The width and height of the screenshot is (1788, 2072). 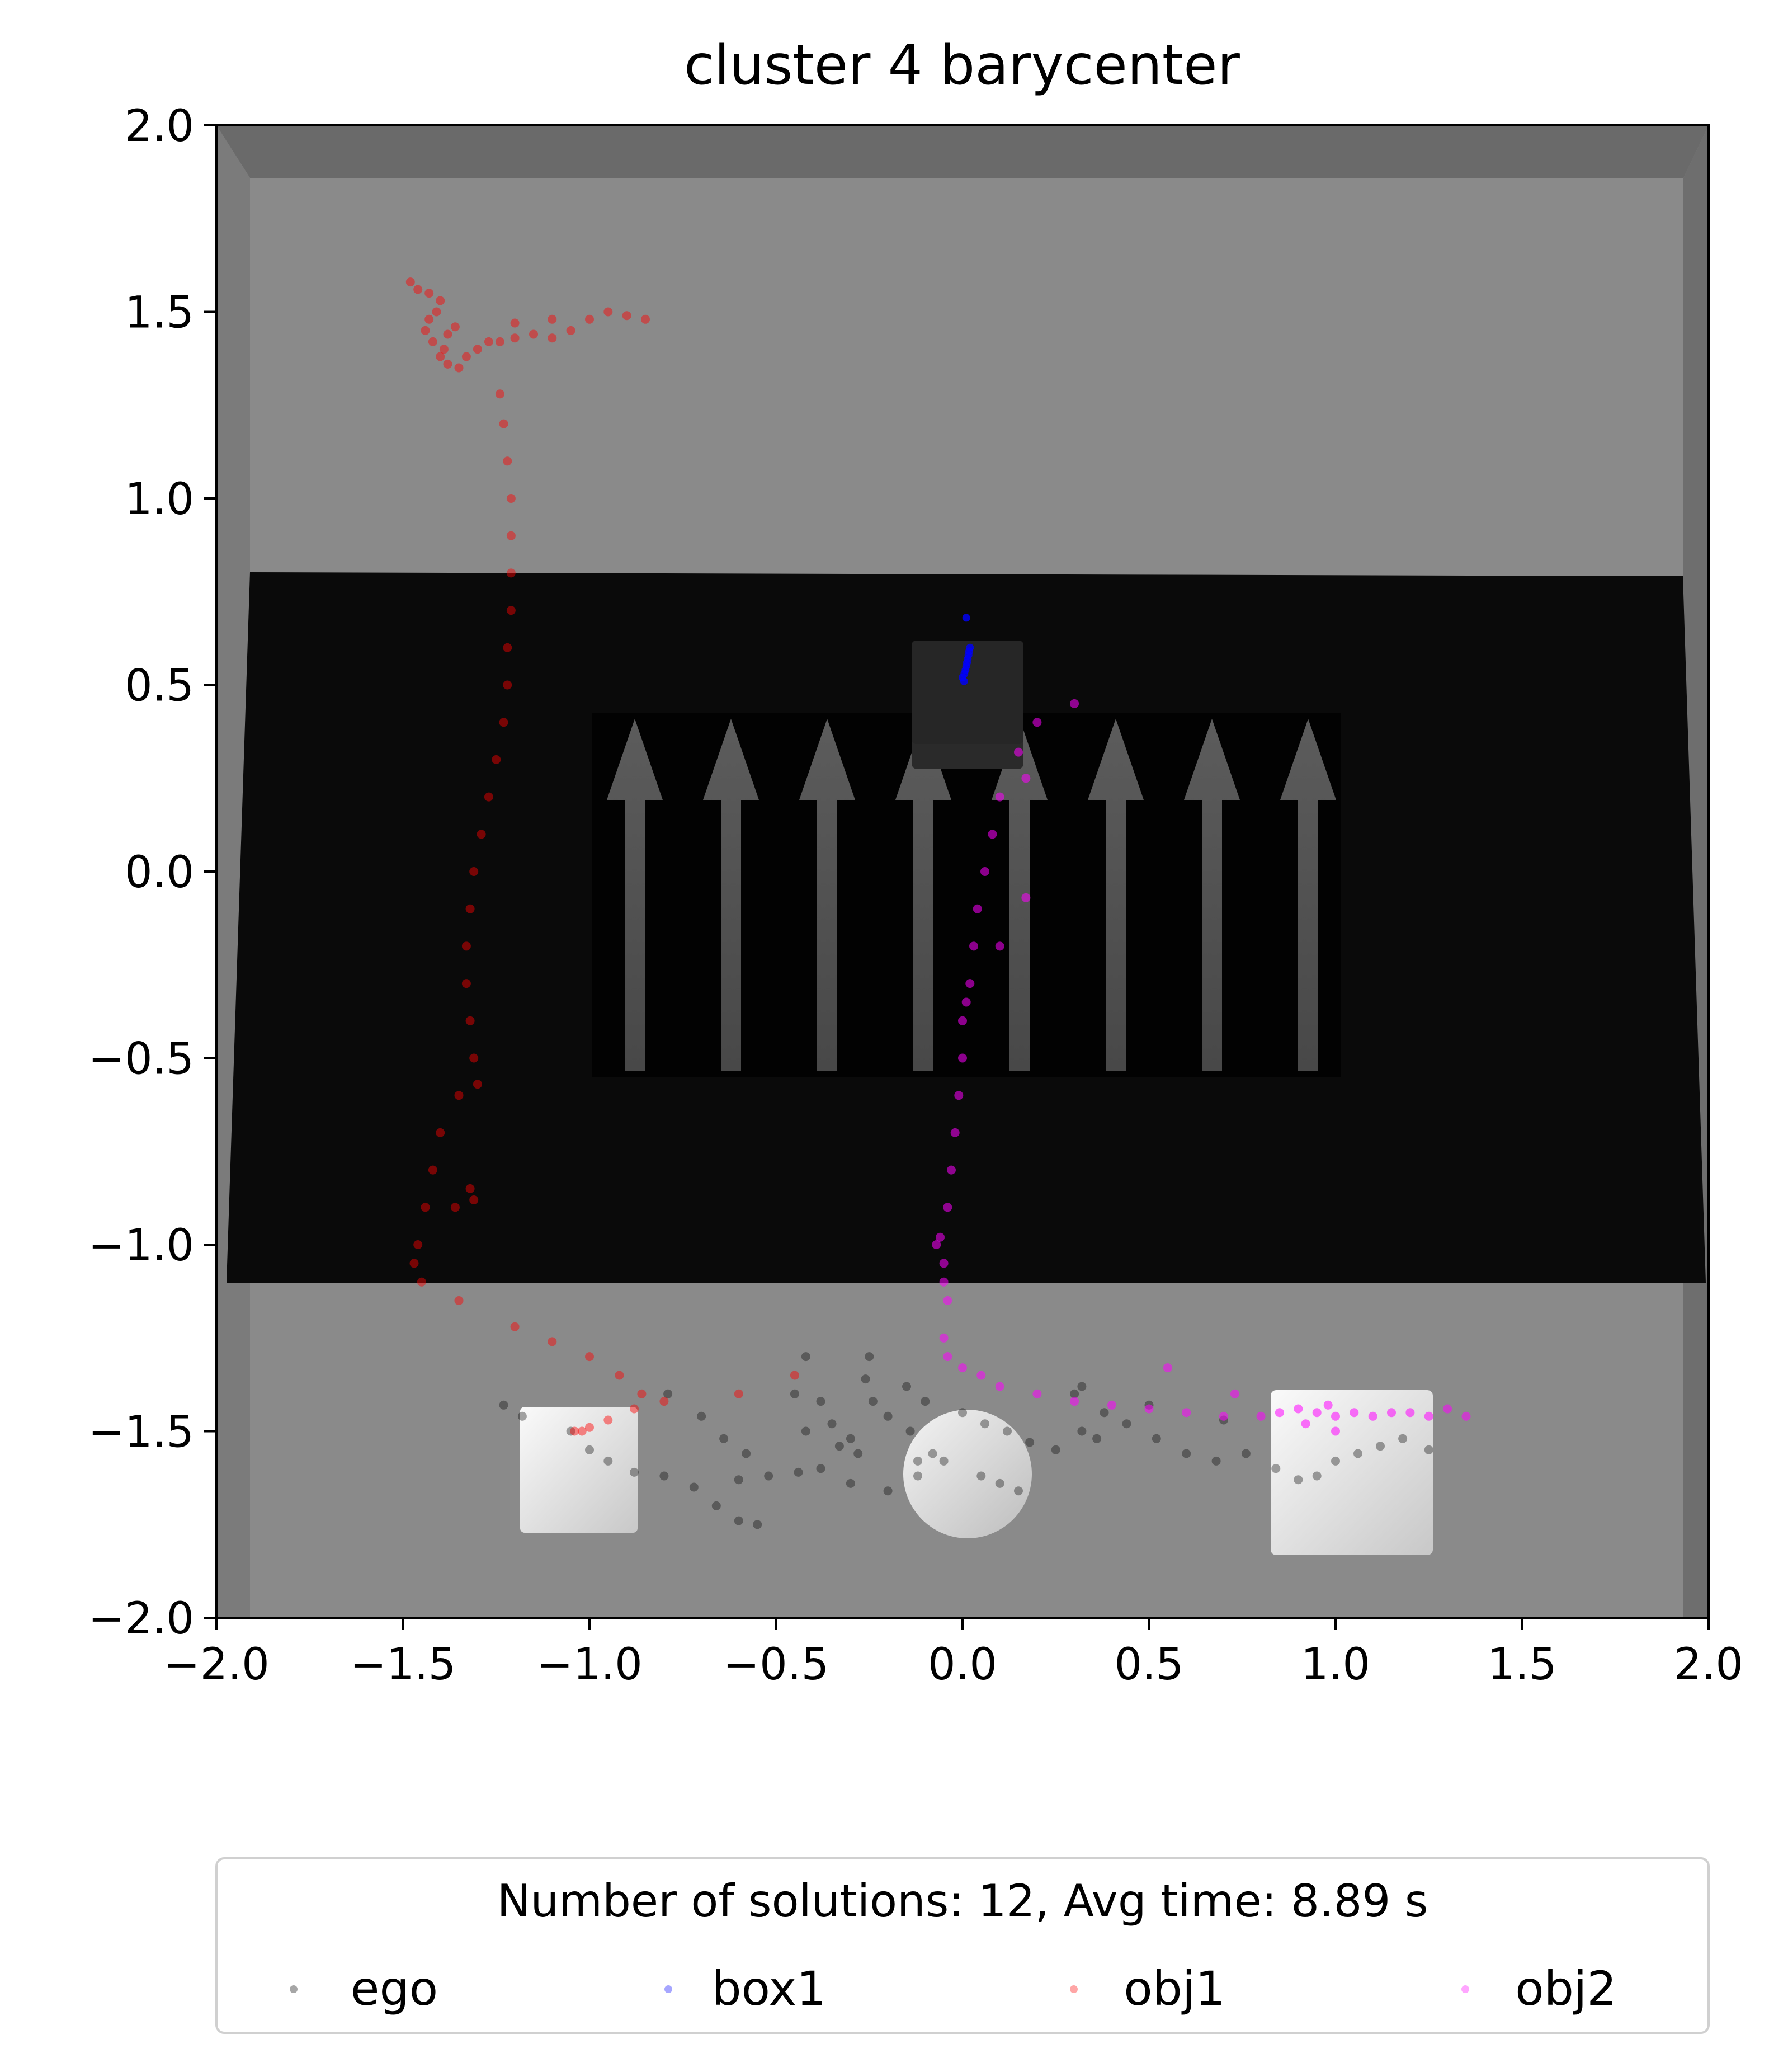 I want to click on legend-marker-obj1, so click(x=1074, y=1989).